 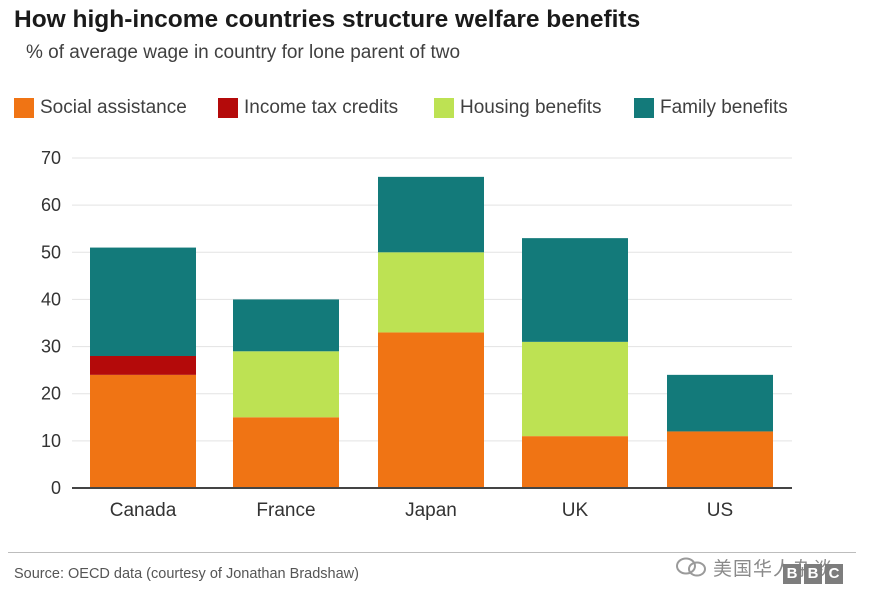 I want to click on legend-swatch-social-assistance, so click(x=24, y=108).